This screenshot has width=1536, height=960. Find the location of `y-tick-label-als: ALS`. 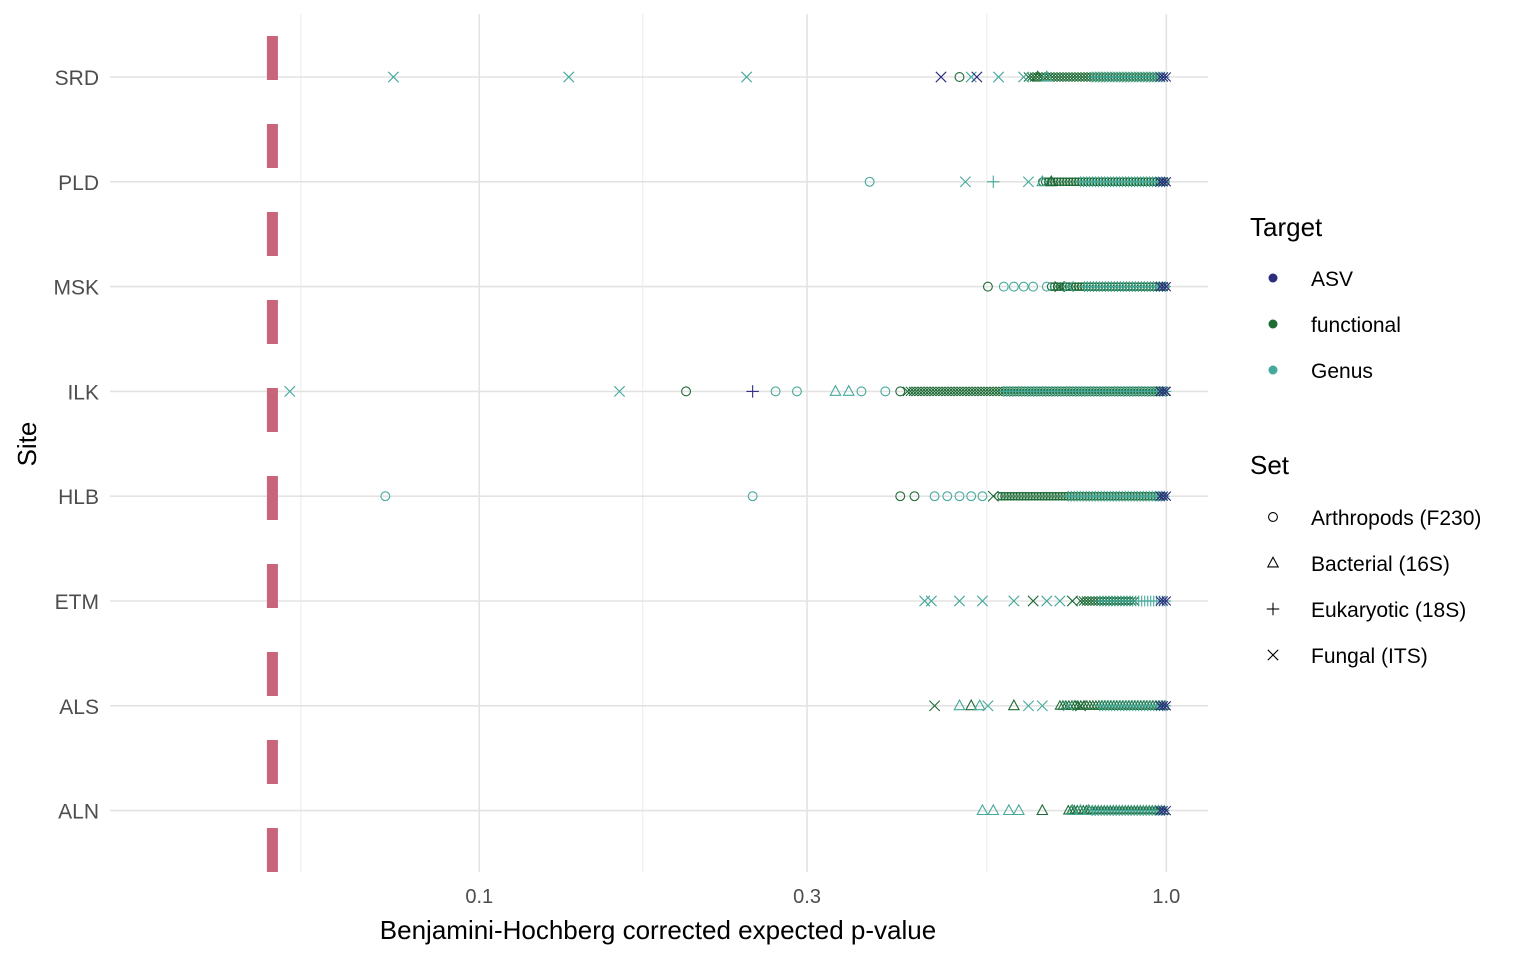

y-tick-label-als: ALS is located at coordinates (79, 707).